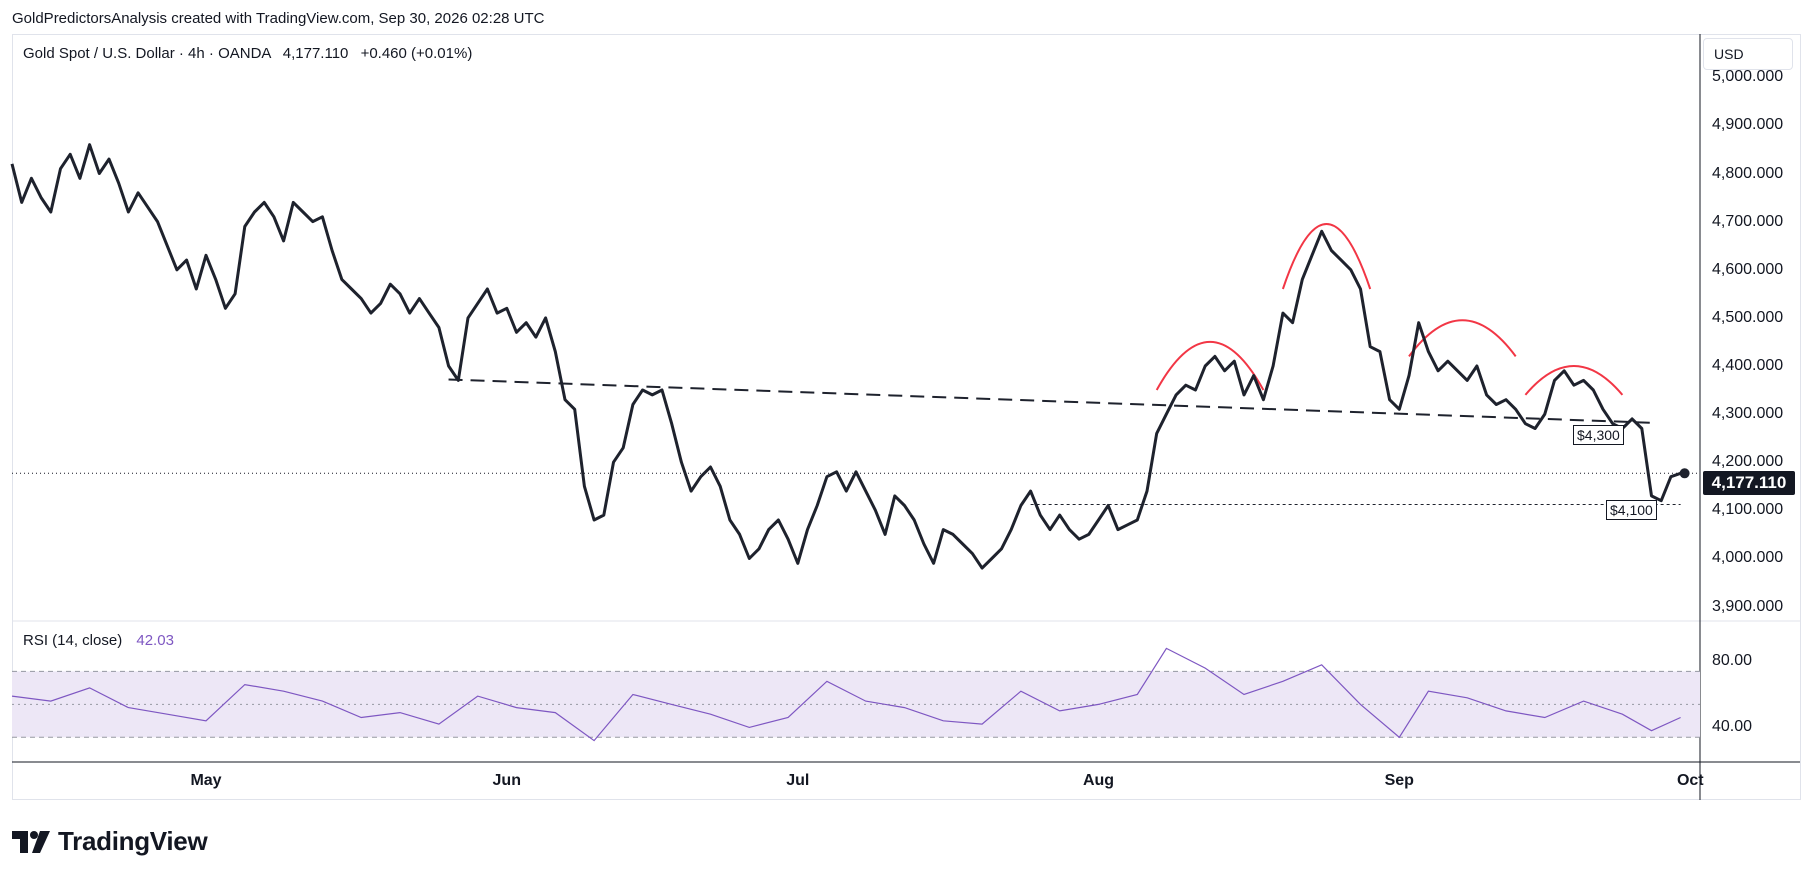 The image size is (1814, 877). Describe the element at coordinates (1748, 414) in the screenshot. I see `price-axis-tick: 4,300.000` at that location.